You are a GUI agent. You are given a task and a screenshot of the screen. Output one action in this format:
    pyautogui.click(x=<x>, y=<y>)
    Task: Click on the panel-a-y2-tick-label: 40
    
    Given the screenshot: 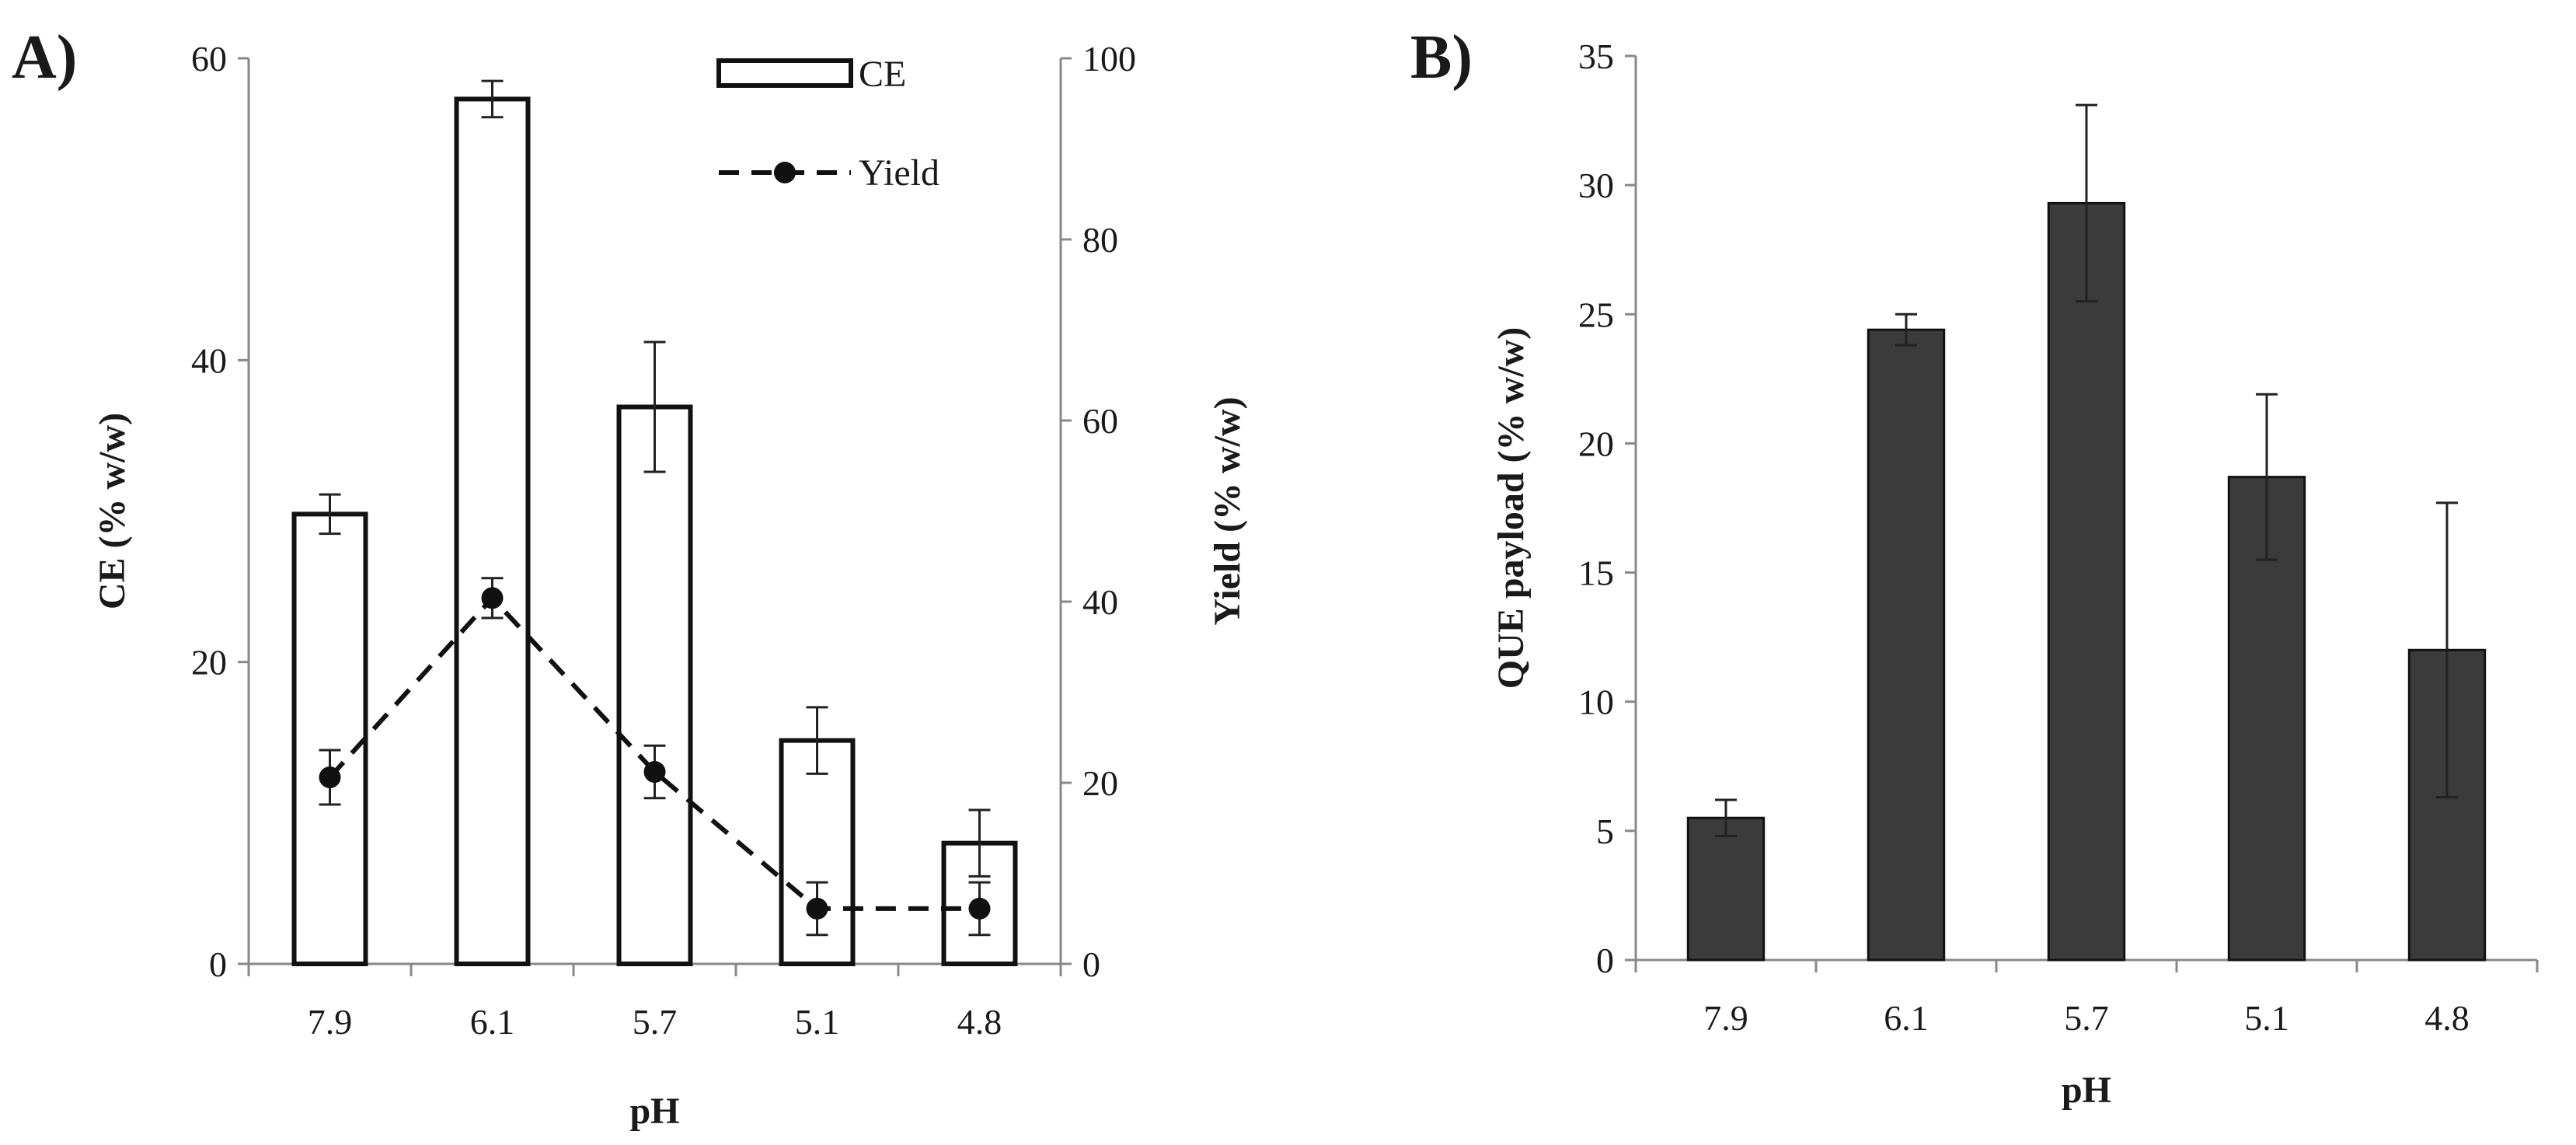 What is the action you would take?
    pyautogui.click(x=1100, y=602)
    